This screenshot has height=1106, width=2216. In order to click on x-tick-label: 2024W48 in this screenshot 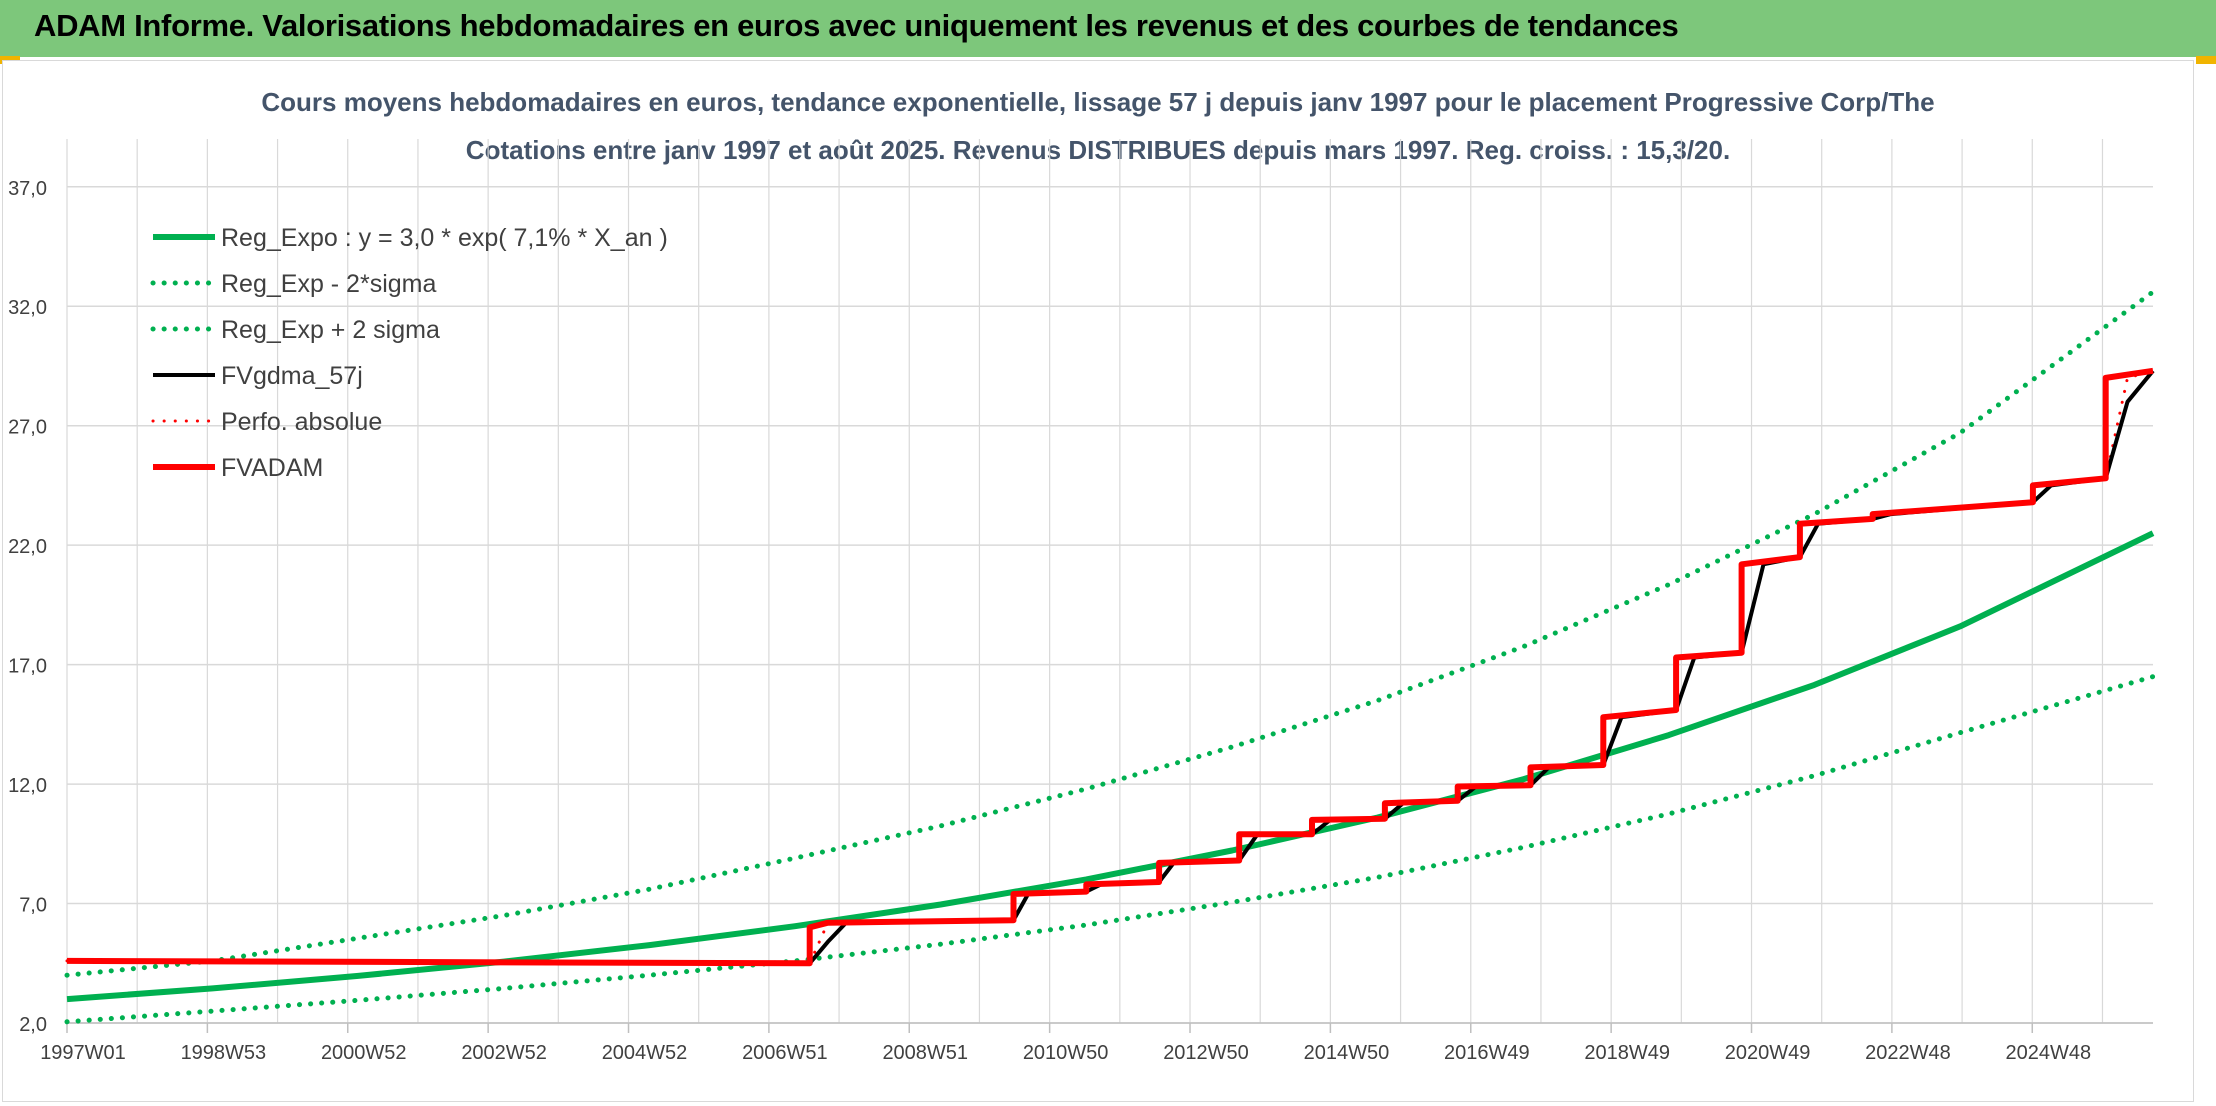, I will do `click(2048, 1053)`.